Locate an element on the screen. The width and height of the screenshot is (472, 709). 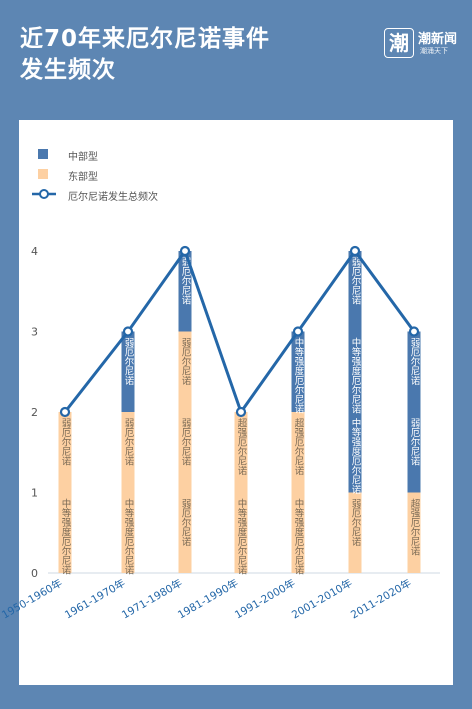
x-tick-label: 1961-1970年 is located at coordinates (94, 598).